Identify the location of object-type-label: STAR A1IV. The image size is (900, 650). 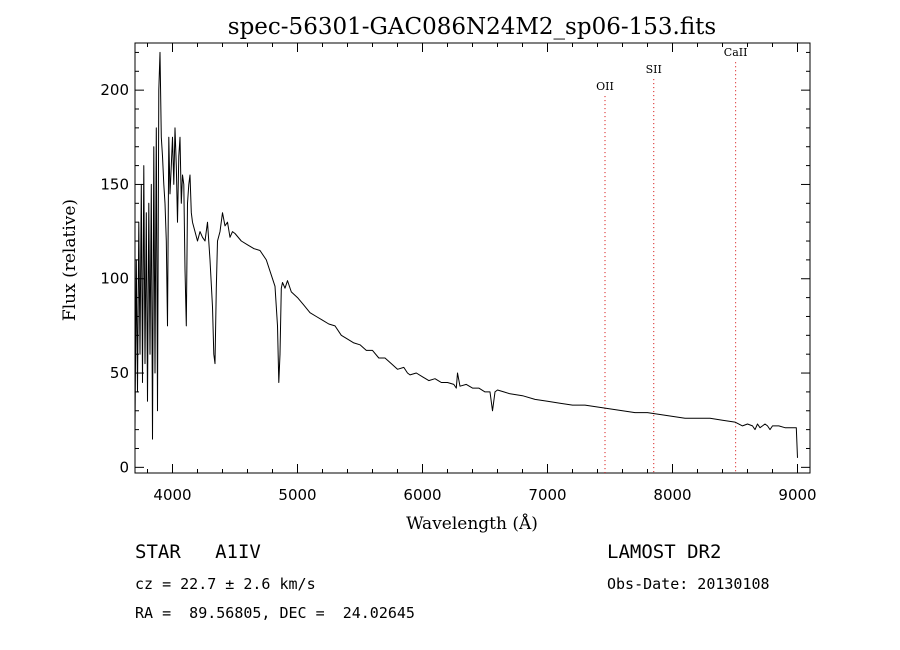
(198, 552).